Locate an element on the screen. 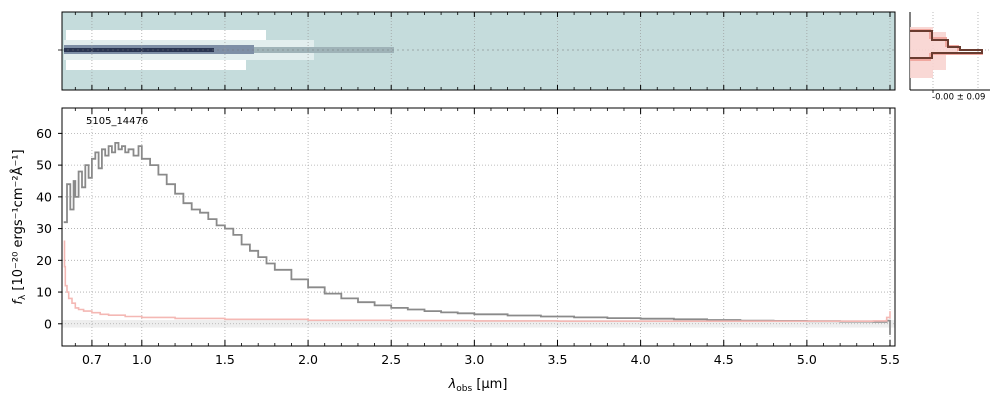  x-axis-label-sub: obs is located at coordinates (464, 389).